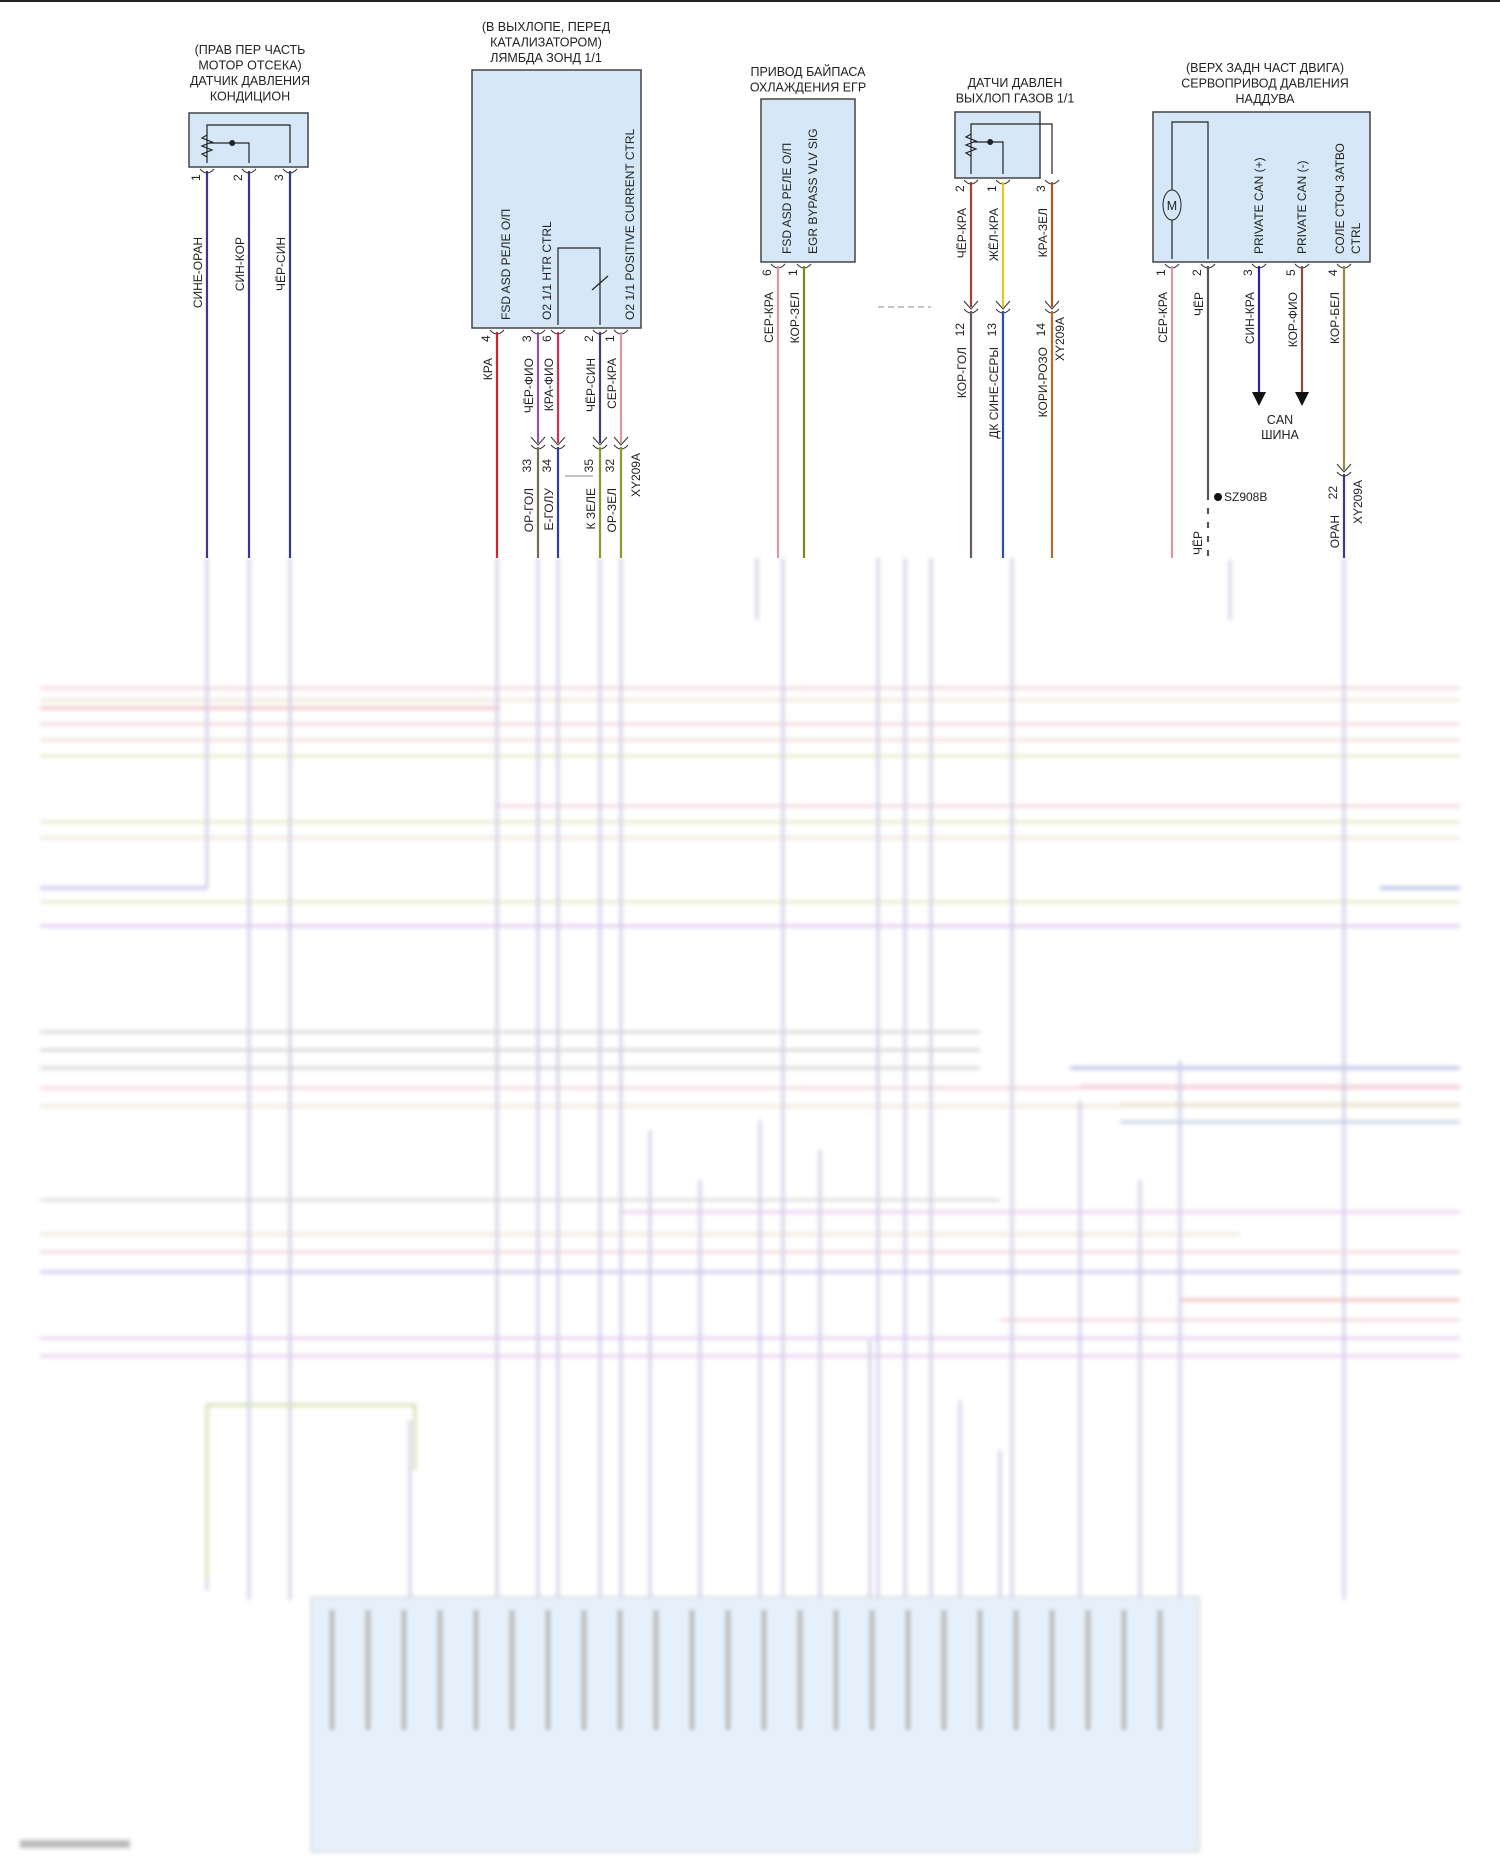 This screenshot has width=1500, height=1861. Describe the element at coordinates (1043, 232) in the screenshot. I see `wire-color-label: КРА-ЗЕЛ` at that location.